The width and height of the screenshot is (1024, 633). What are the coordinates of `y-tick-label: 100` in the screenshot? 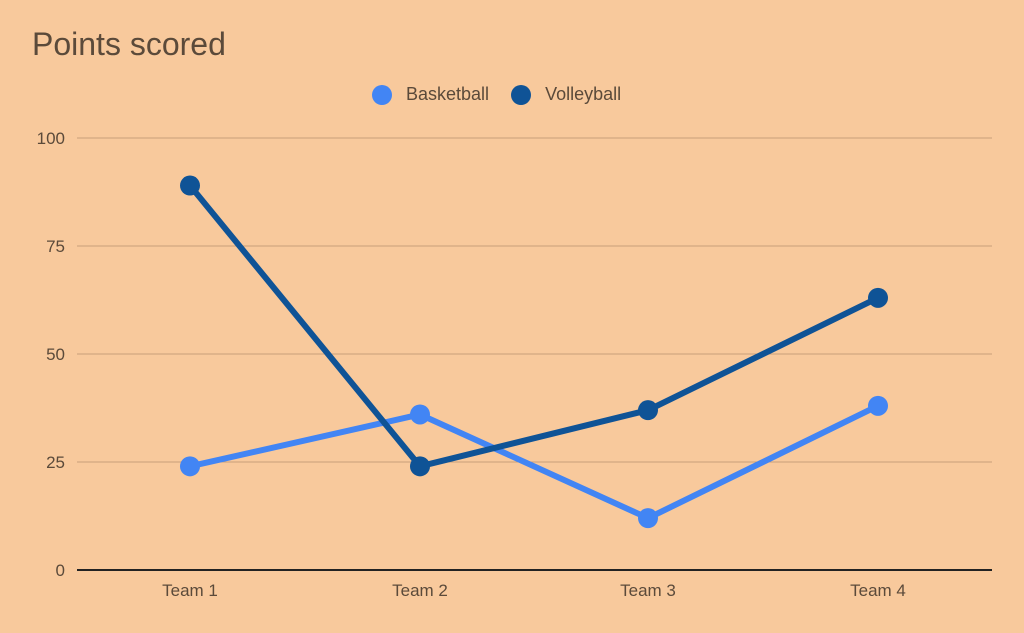 It's located at (51, 138).